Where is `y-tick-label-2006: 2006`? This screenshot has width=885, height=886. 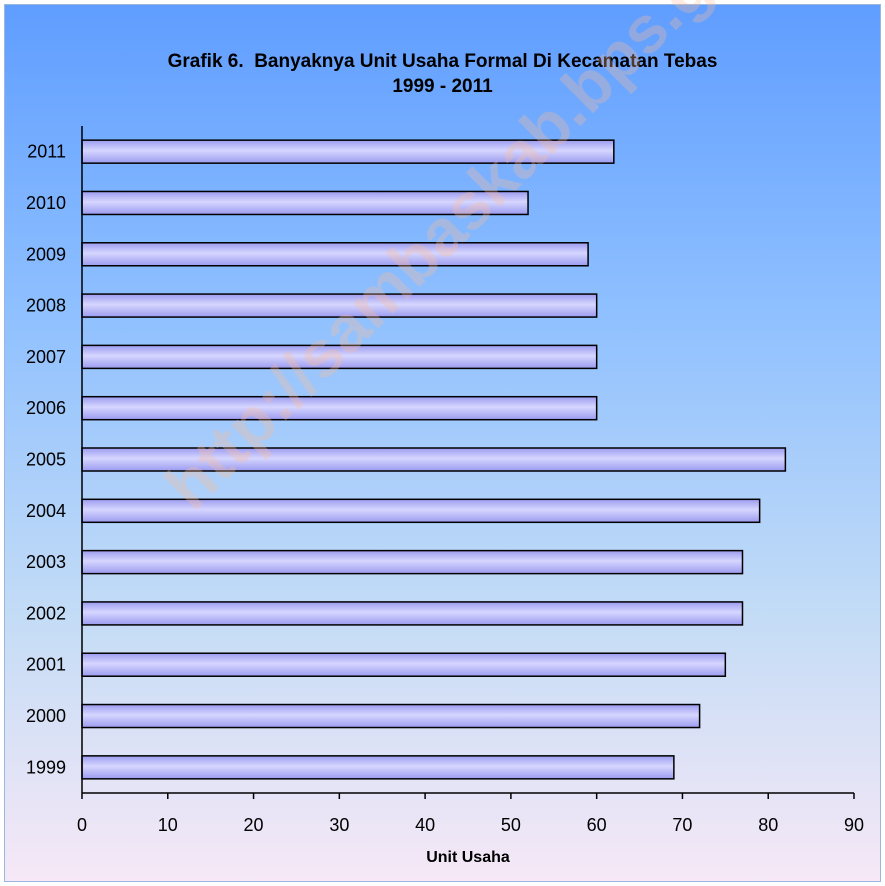
y-tick-label-2006: 2006 is located at coordinates (46, 408).